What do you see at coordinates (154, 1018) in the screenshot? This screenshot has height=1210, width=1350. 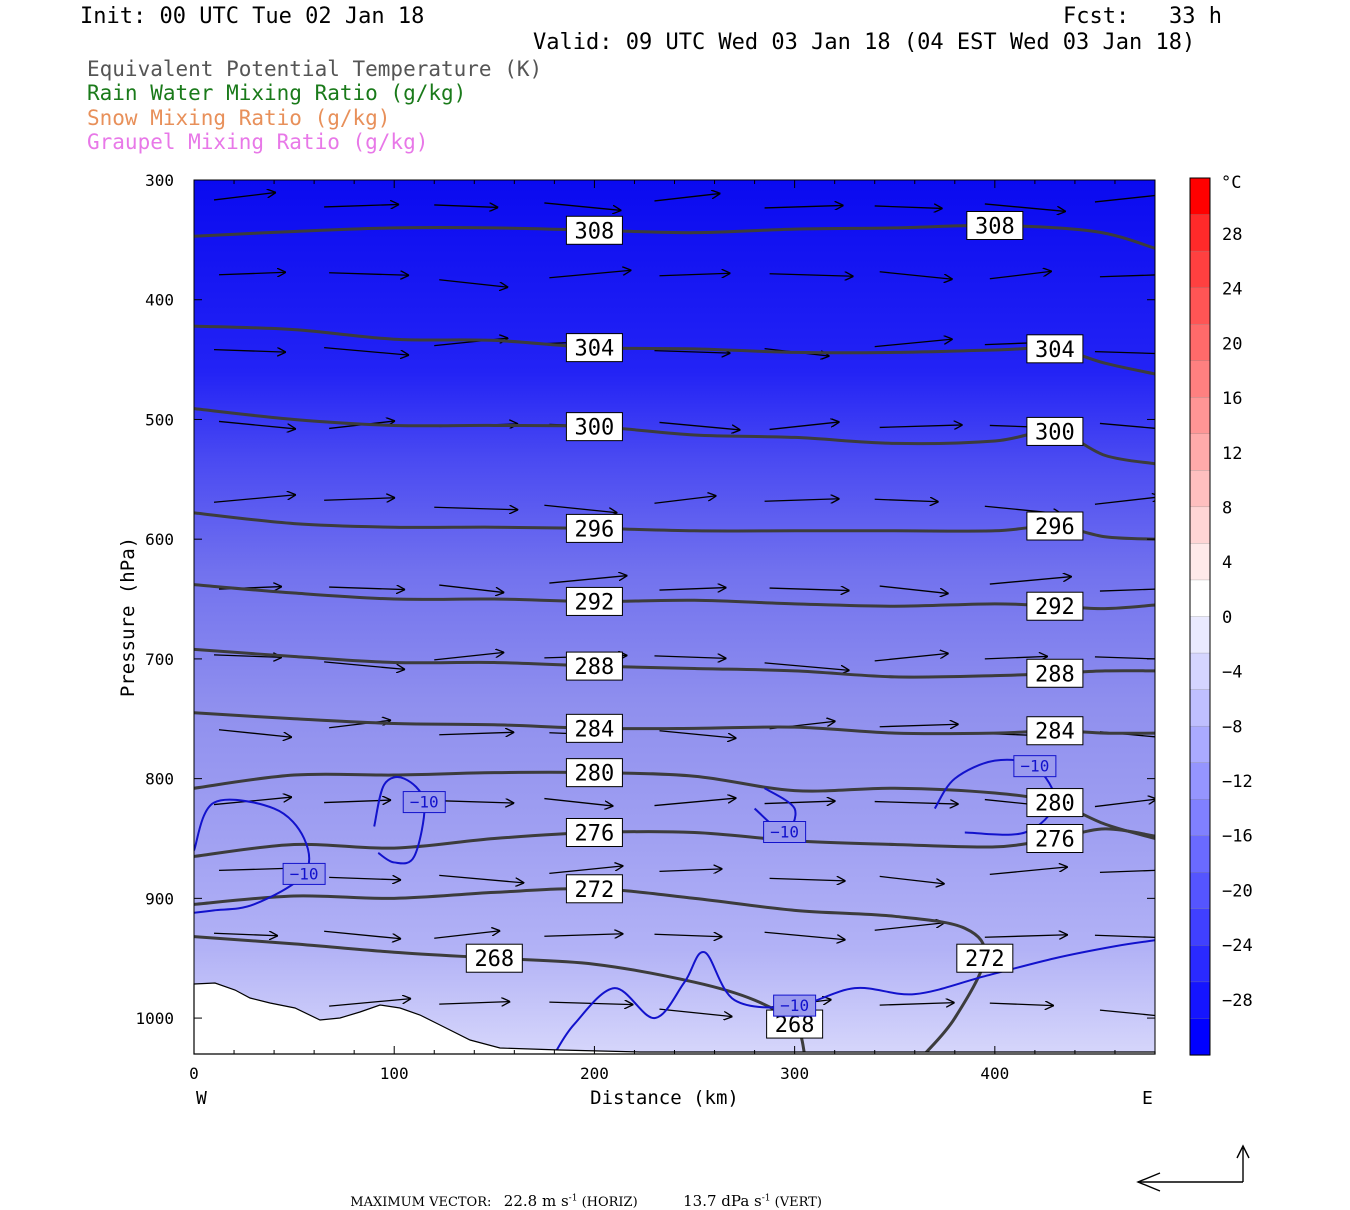 I see `y-tick-label: 1000` at bounding box center [154, 1018].